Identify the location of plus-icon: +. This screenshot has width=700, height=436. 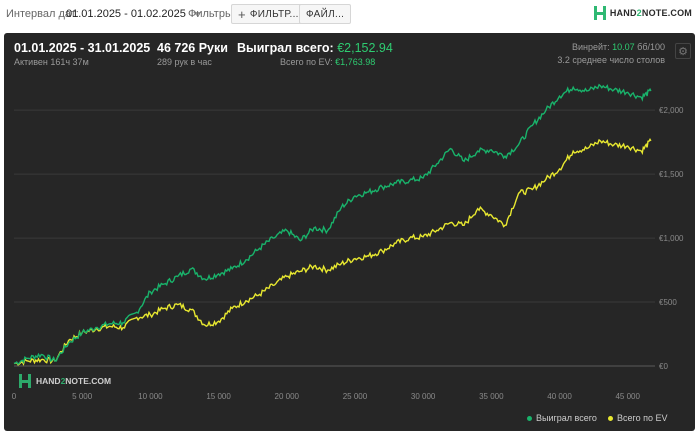
(242, 14).